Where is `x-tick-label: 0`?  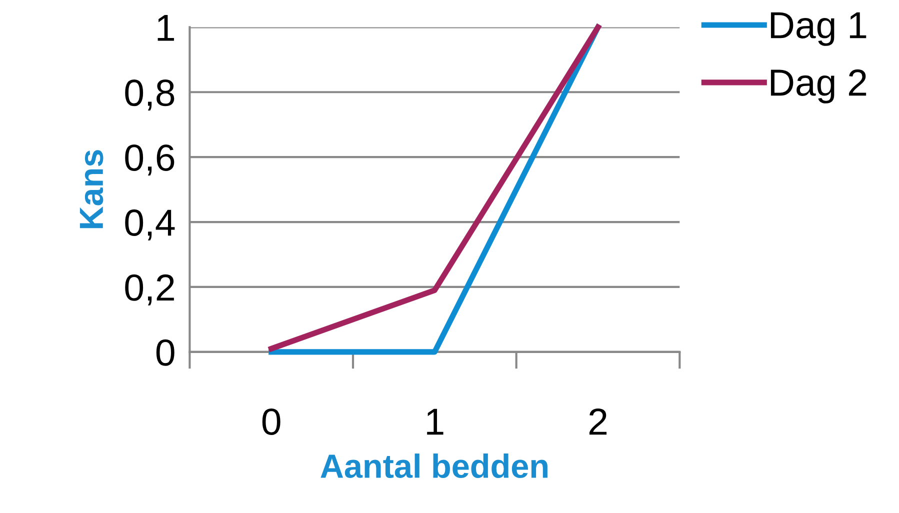 x-tick-label: 0 is located at coordinates (271, 422).